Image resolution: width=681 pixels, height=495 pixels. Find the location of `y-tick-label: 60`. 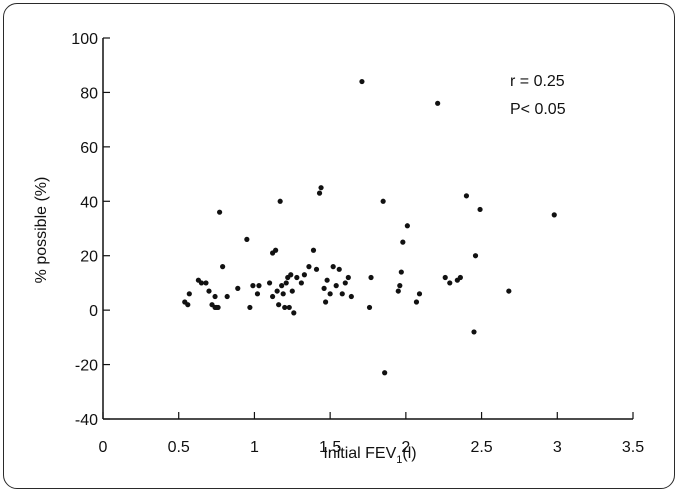

y-tick-label: 60 is located at coordinates (89, 148).